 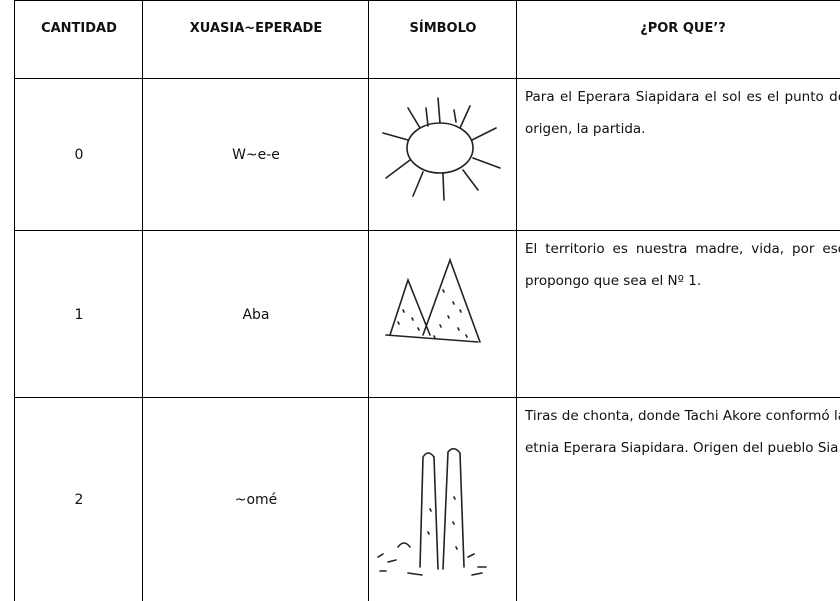 What do you see at coordinates (255, 154) in the screenshot?
I see `nombre-cell: W~e-e` at bounding box center [255, 154].